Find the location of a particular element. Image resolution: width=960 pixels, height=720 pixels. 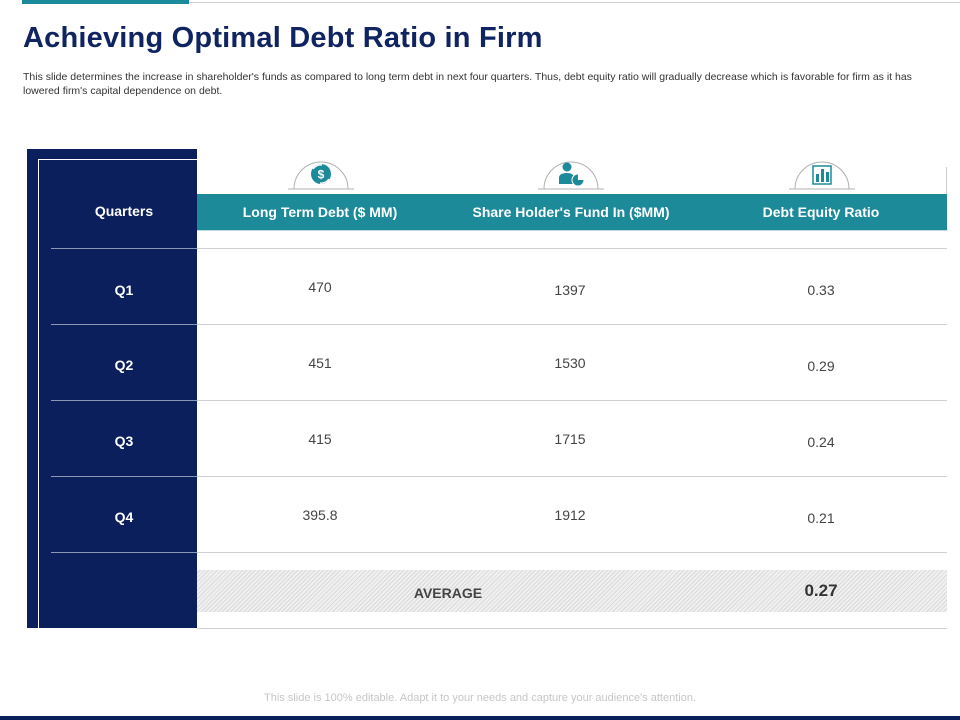

dollar-cycle-icon: $ is located at coordinates (321, 173).